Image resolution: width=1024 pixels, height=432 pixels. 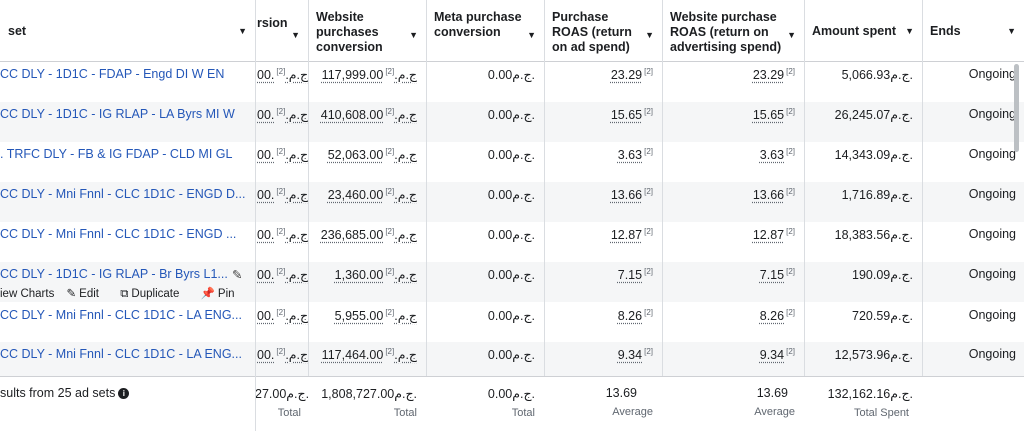 What do you see at coordinates (281, 30) in the screenshot?
I see `col-header-conversion: rsion ▼` at bounding box center [281, 30].